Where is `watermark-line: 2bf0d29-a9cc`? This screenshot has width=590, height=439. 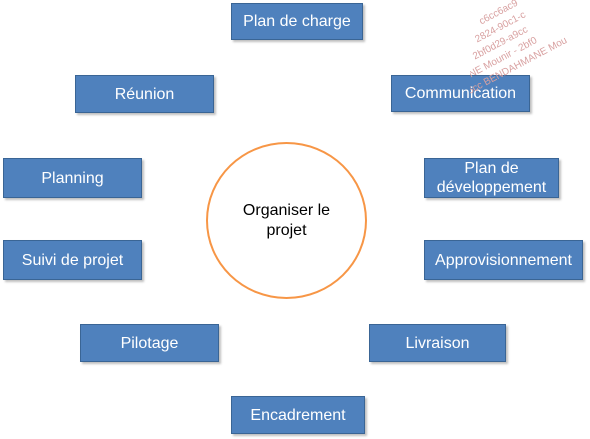 watermark-line: 2bf0d29-a9cc is located at coordinates (500, 43).